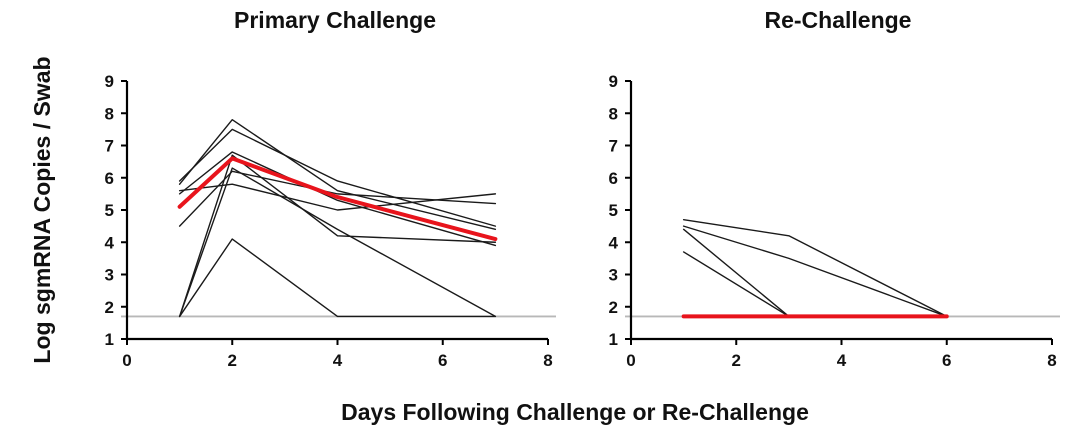 The height and width of the screenshot is (430, 1084). I want to click on shared-x-axis-label: Days Following Challenge or Re-Challenge, so click(575, 412).